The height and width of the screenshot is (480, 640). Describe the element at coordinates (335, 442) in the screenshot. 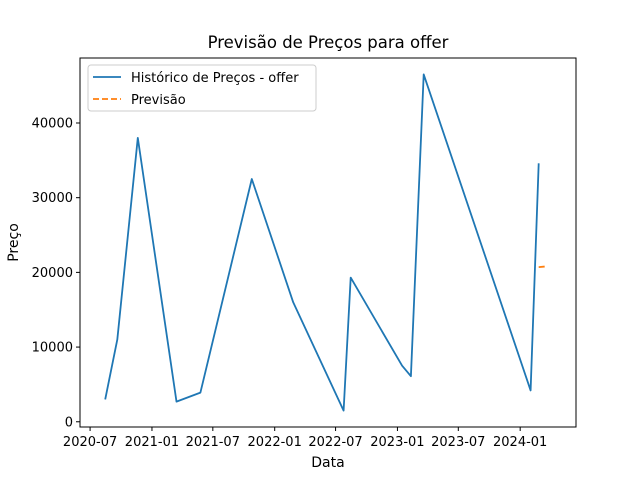

I see `x-tick-label: 2022-07` at that location.